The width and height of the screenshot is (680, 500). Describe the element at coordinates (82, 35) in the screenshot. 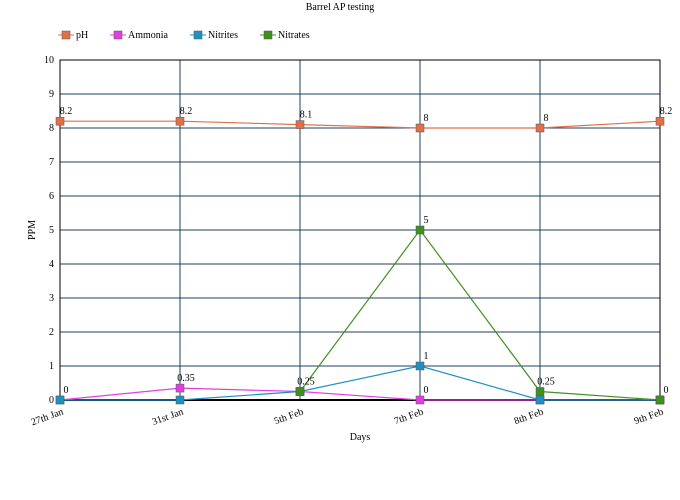

I see `legend-label: pH` at that location.